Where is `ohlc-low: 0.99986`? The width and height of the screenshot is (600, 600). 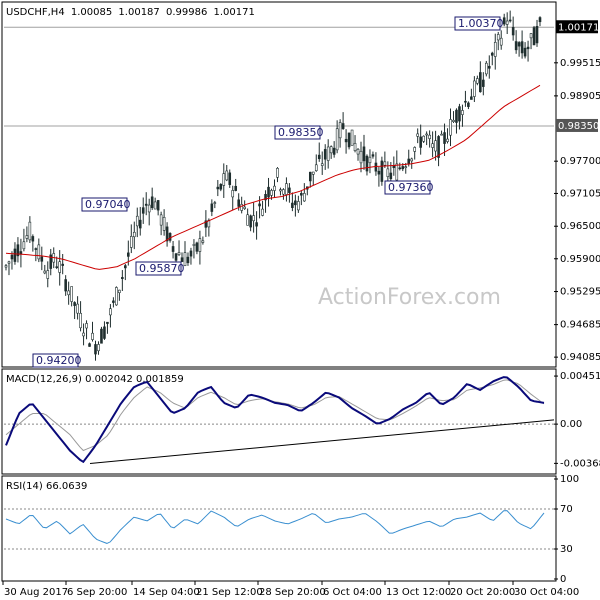
ohlc-low: 0.99986 is located at coordinates (186, 12).